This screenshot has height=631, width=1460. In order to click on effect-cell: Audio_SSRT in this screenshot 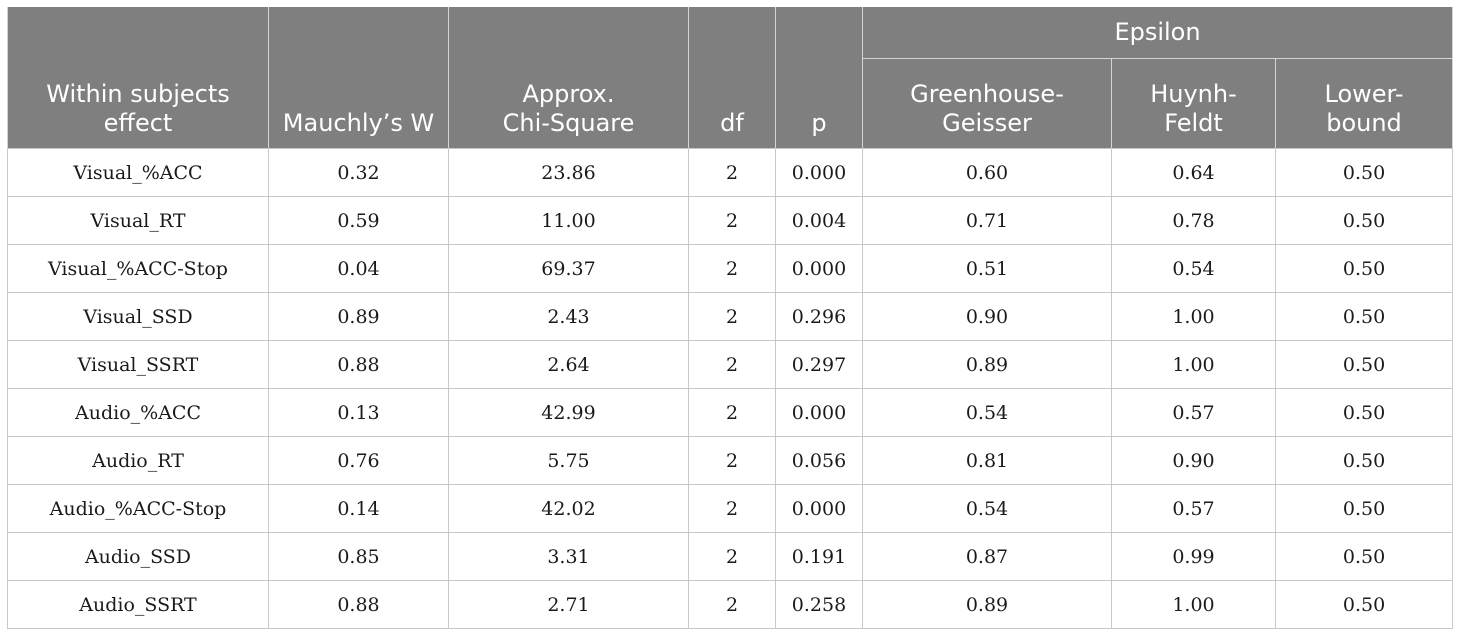, I will do `click(138, 604)`.